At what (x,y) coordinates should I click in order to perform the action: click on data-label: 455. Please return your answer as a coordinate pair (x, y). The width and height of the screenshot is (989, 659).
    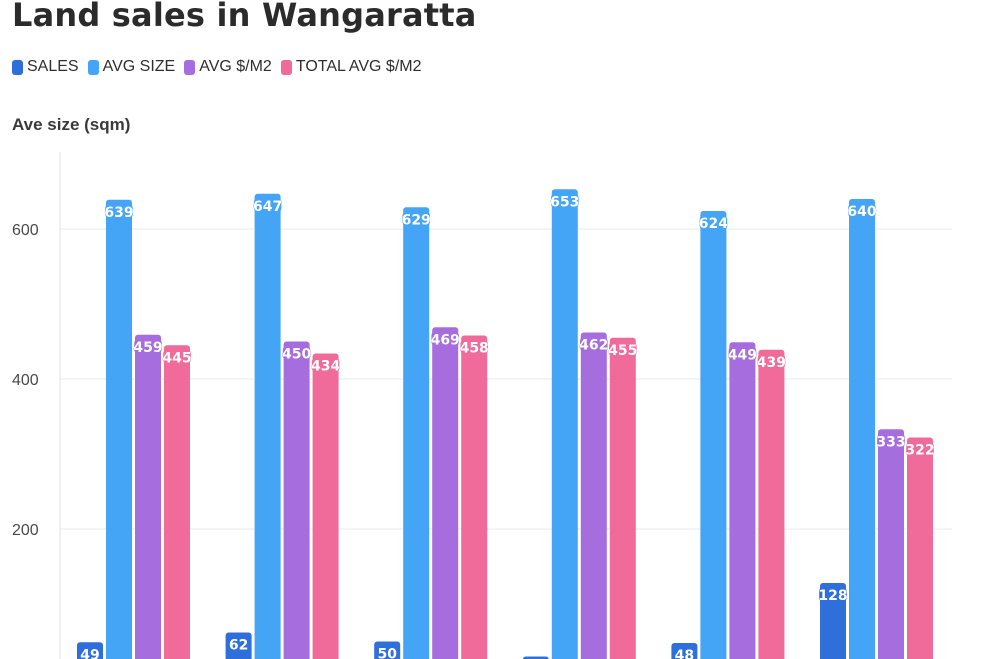
    Looking at the image, I should click on (622, 351).